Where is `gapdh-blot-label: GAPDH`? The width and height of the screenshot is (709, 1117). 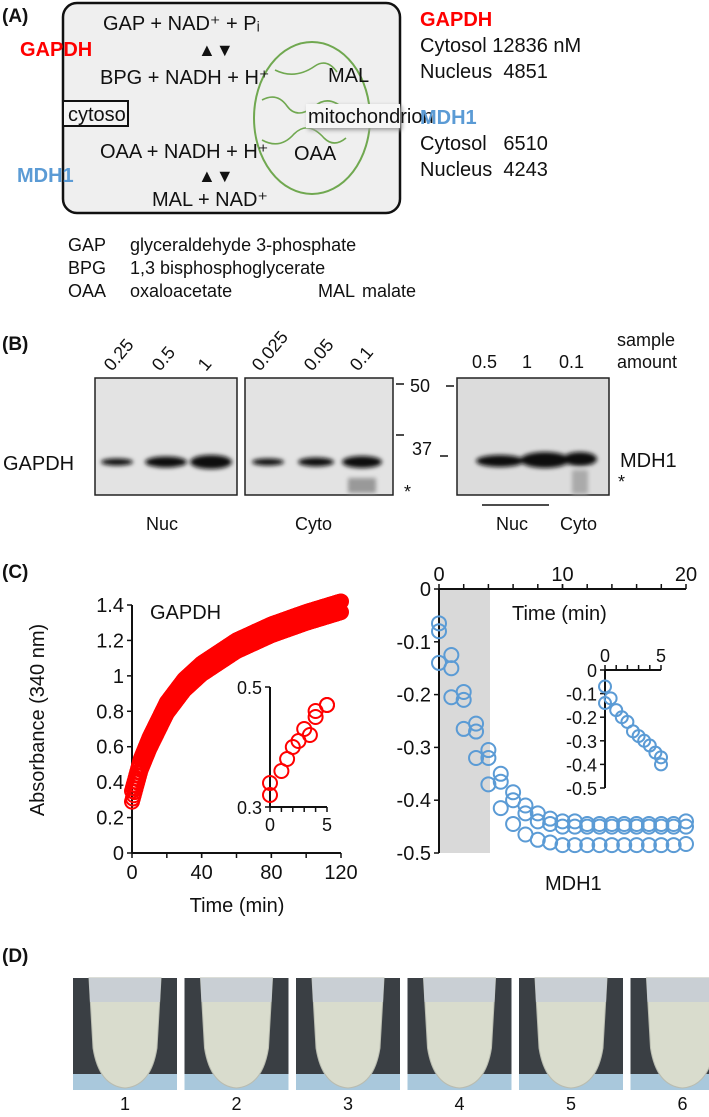
gapdh-blot-label: GAPDH is located at coordinates (38, 464).